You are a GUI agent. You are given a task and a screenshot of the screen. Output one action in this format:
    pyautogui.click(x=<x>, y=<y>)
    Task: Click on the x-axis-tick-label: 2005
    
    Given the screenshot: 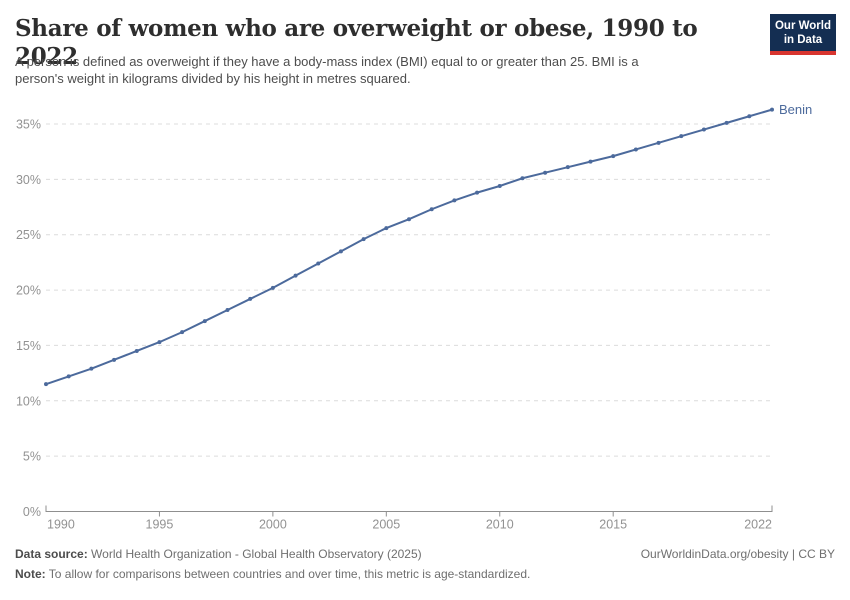 What is the action you would take?
    pyautogui.click(x=386, y=525)
    